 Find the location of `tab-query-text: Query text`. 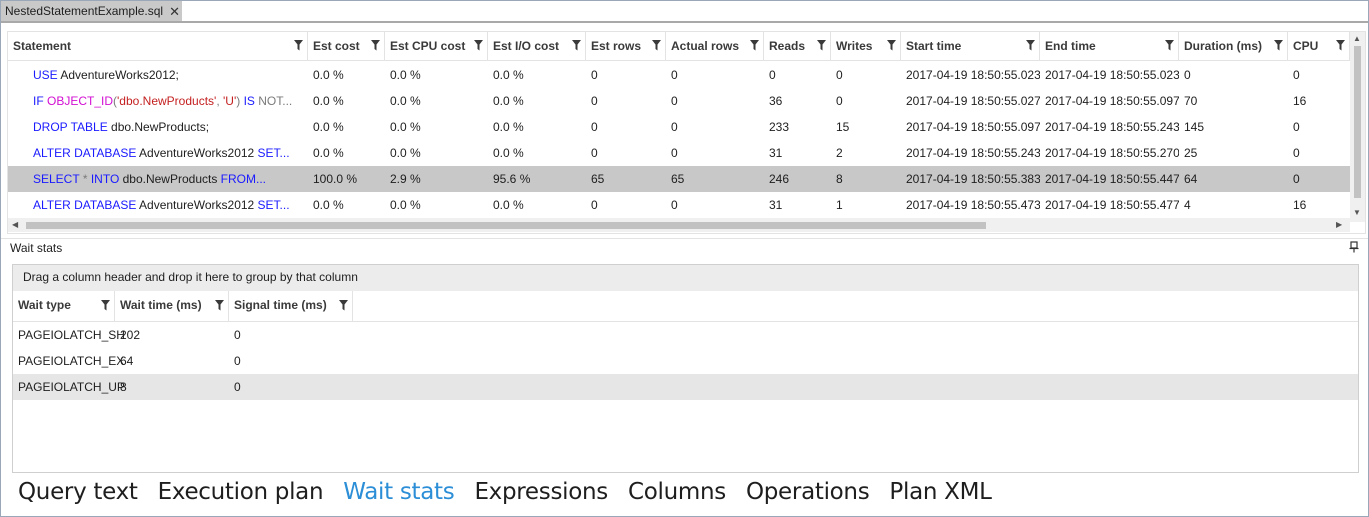

tab-query-text: Query text is located at coordinates (78, 492).